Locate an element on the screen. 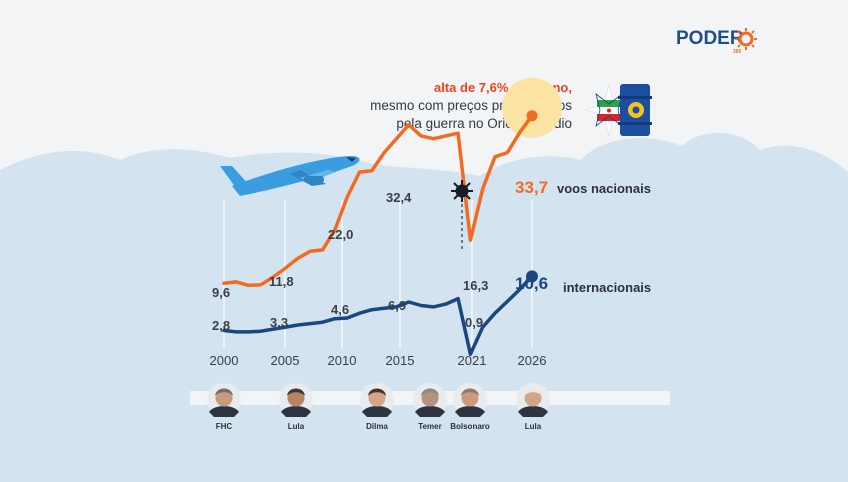 The height and width of the screenshot is (482, 848). x-tick-label: 2000 is located at coordinates (224, 360).